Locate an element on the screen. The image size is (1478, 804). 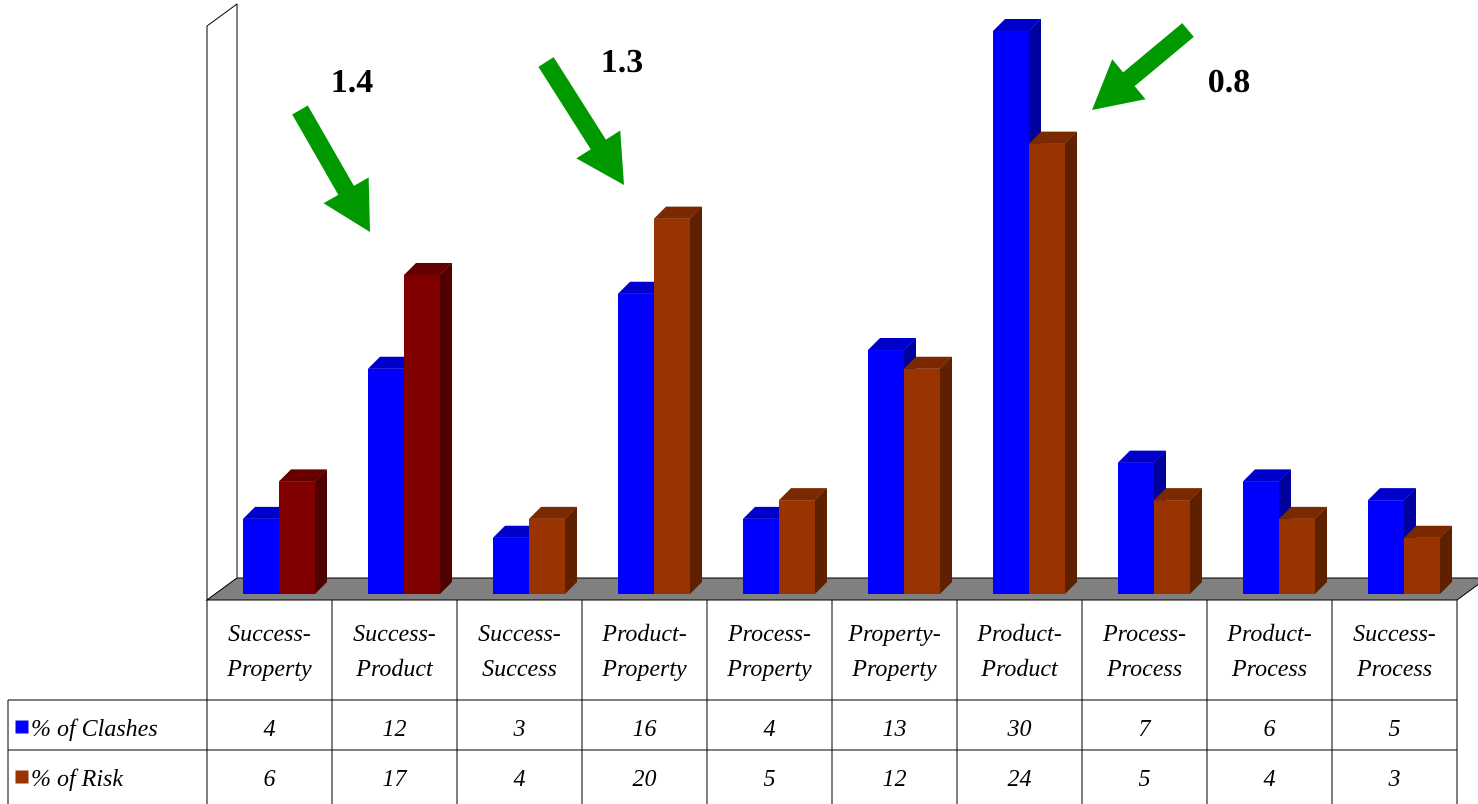
bar-risk-6-side is located at coordinates (1071, 362).